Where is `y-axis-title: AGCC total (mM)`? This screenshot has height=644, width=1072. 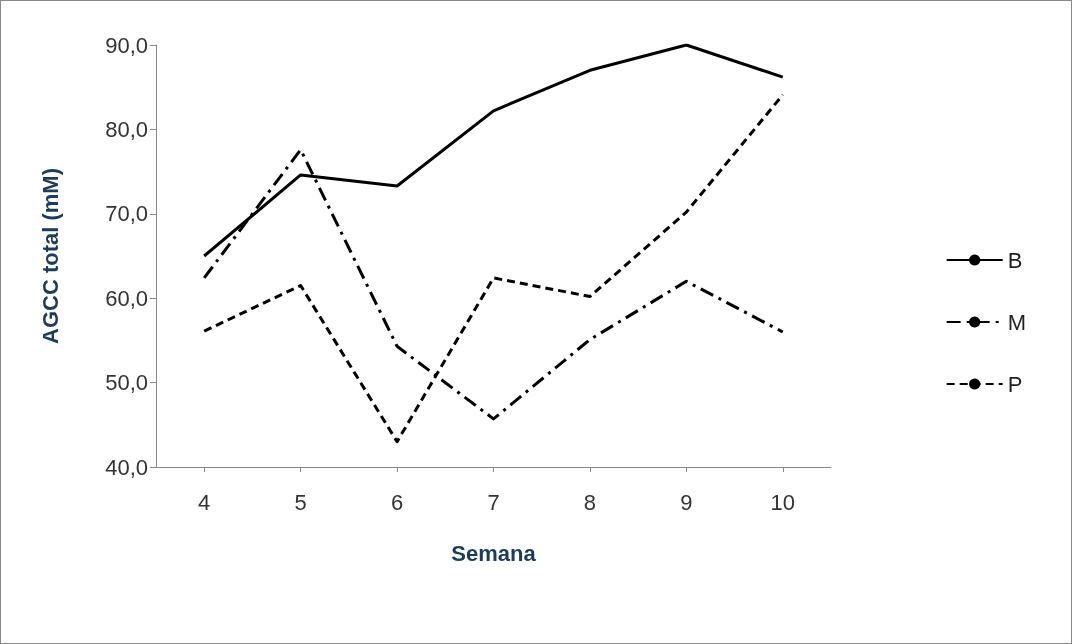
y-axis-title: AGCC total (mM) is located at coordinates (50, 256).